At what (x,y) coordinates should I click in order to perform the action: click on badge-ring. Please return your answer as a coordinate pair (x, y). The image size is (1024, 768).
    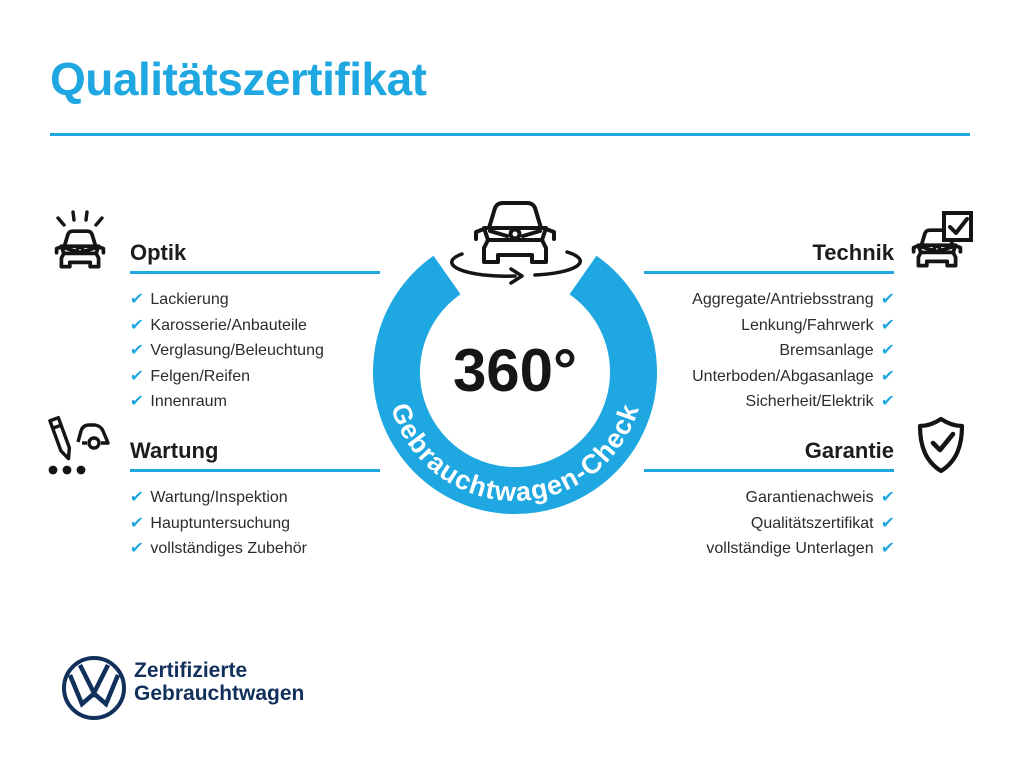
    Looking at the image, I should click on (515, 384).